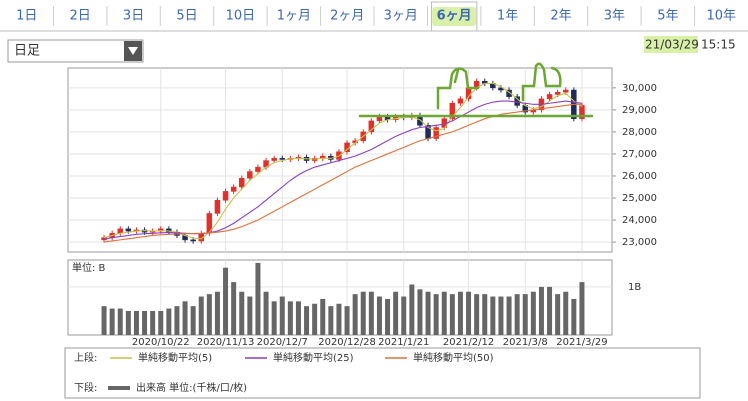 The image size is (748, 401). Describe the element at coordinates (294, 16) in the screenshot. I see `tab: 1ヶ月` at that location.